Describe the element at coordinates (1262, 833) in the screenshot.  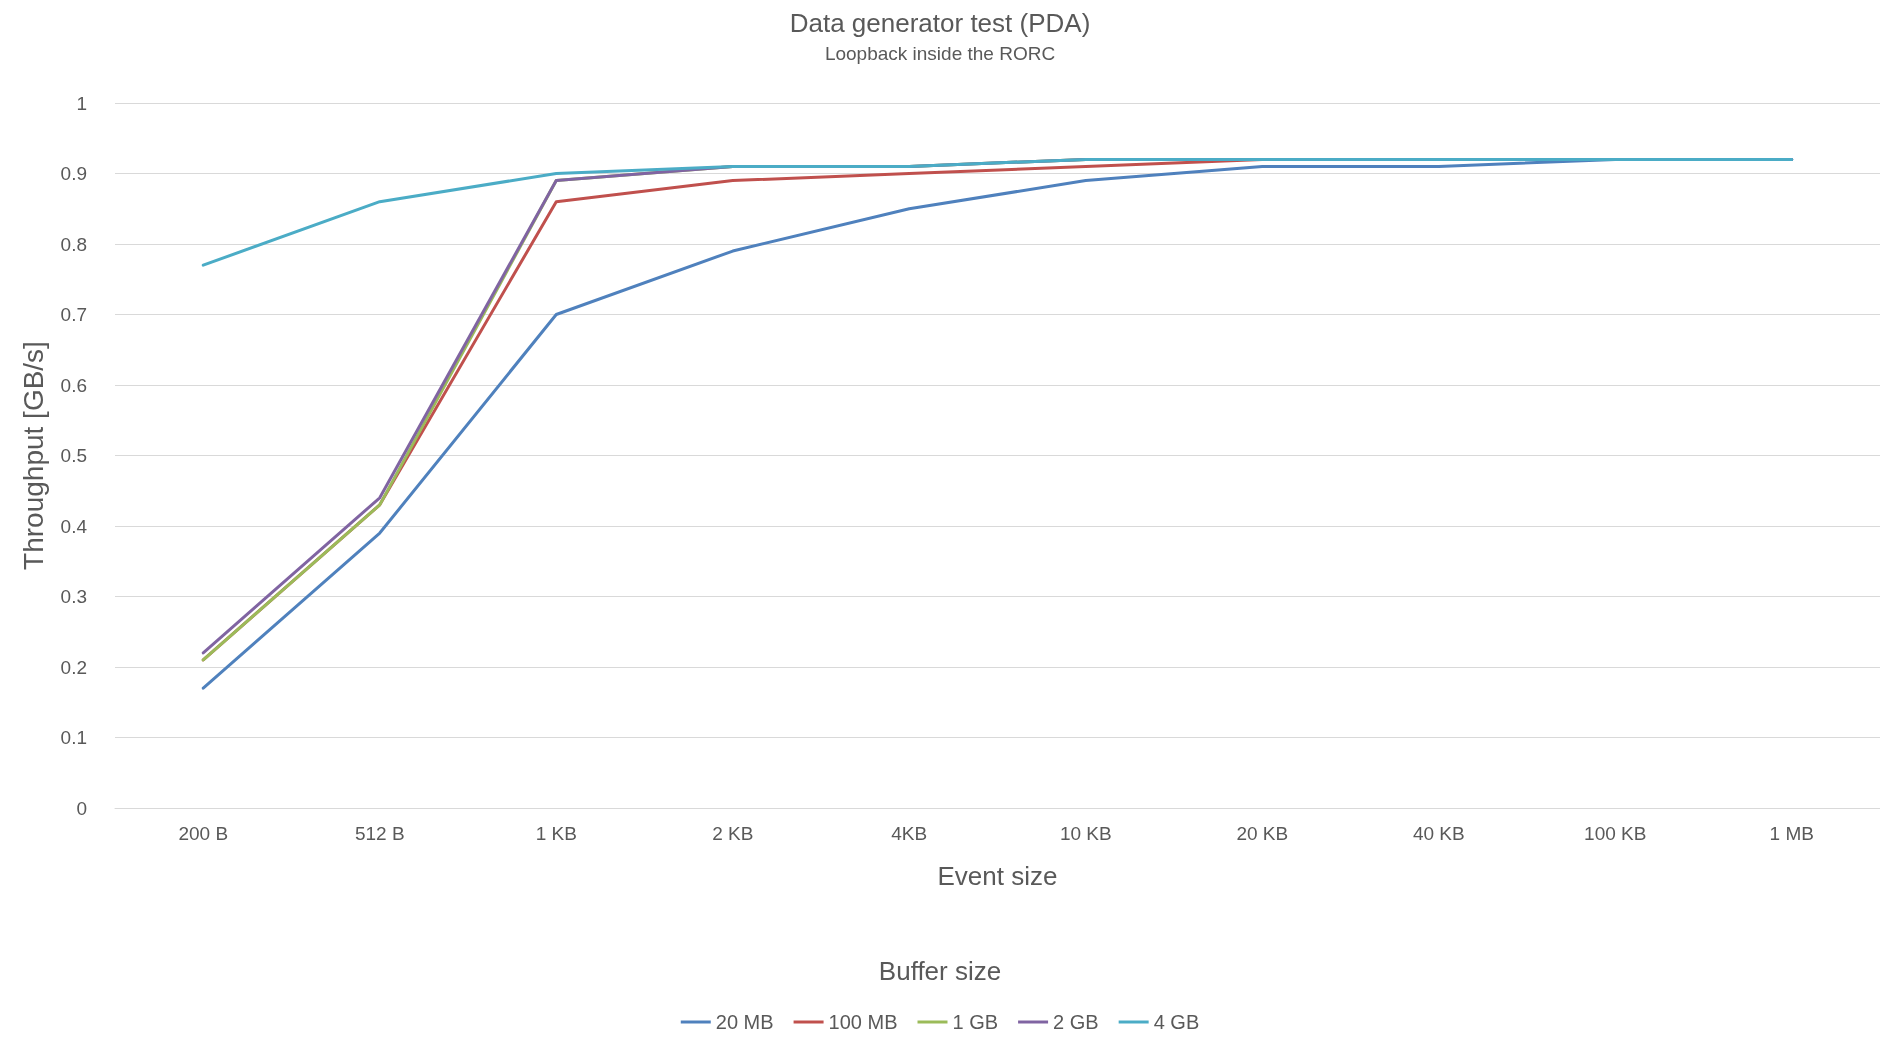
I see `x-tick-label: 20 KB` at that location.